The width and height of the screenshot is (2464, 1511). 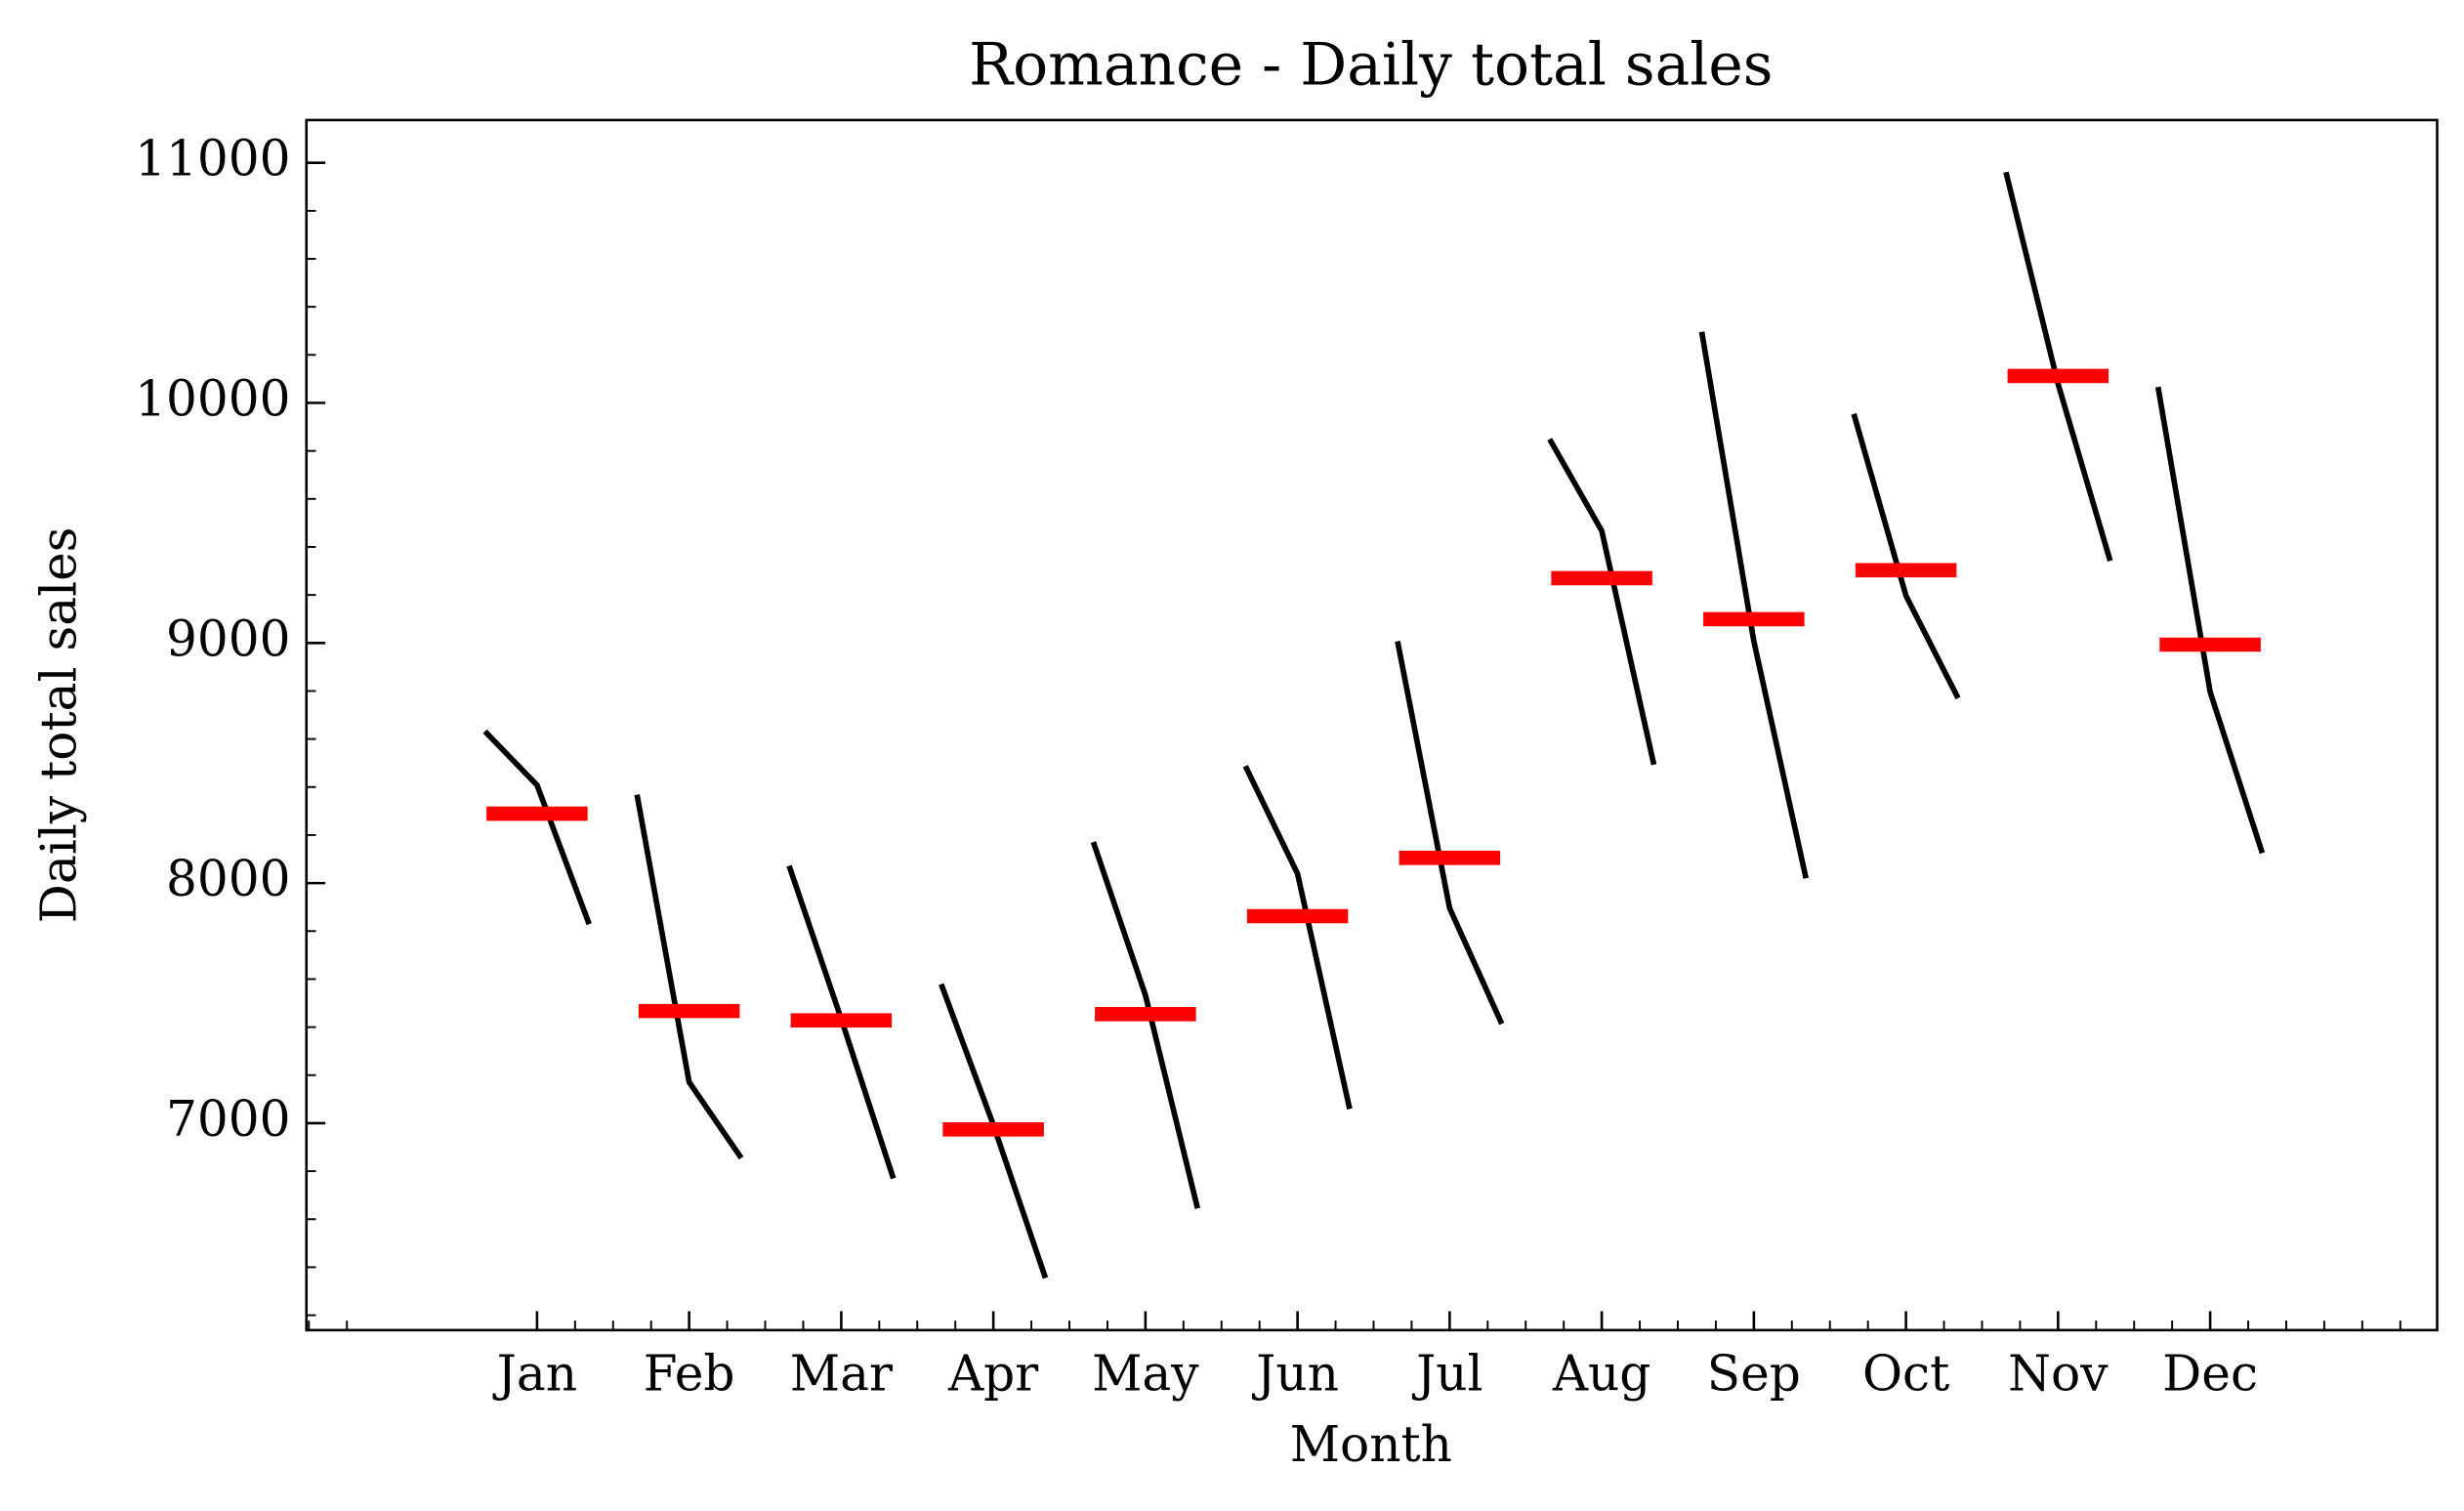 I want to click on x-tick-label: Oct, so click(x=1906, y=1373).